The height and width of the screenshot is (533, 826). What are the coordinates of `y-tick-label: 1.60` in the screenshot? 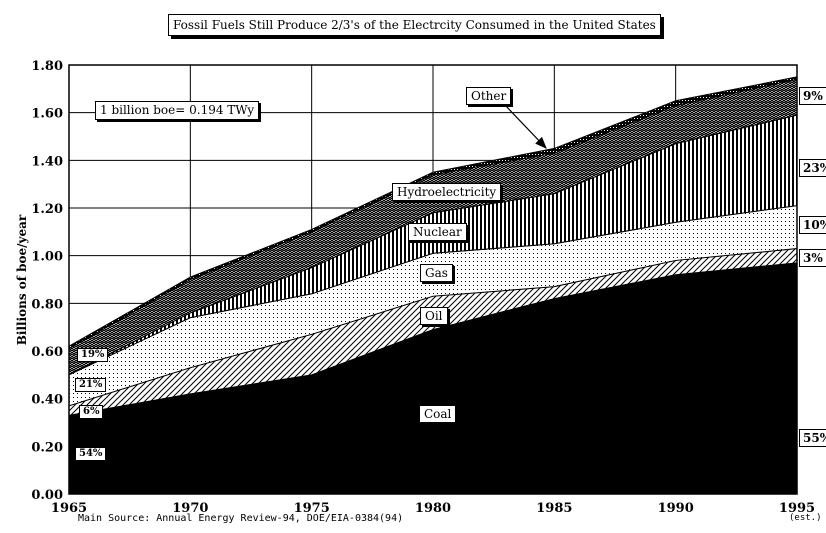 It's located at (47, 114).